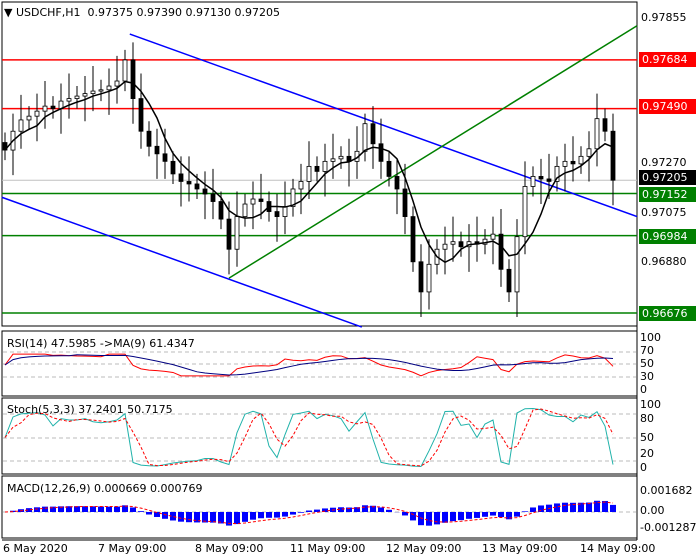 The height and width of the screenshot is (560, 700). I want to click on macd-tick: -0.001287, so click(668, 527).